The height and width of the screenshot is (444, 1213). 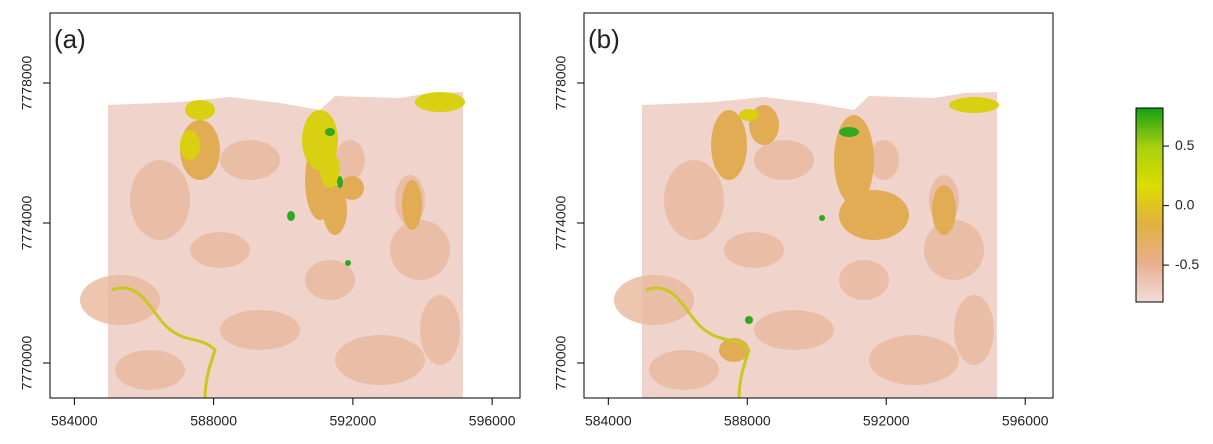 I want to click on colorbar-tick-label: -0.5, so click(x=1187, y=264).